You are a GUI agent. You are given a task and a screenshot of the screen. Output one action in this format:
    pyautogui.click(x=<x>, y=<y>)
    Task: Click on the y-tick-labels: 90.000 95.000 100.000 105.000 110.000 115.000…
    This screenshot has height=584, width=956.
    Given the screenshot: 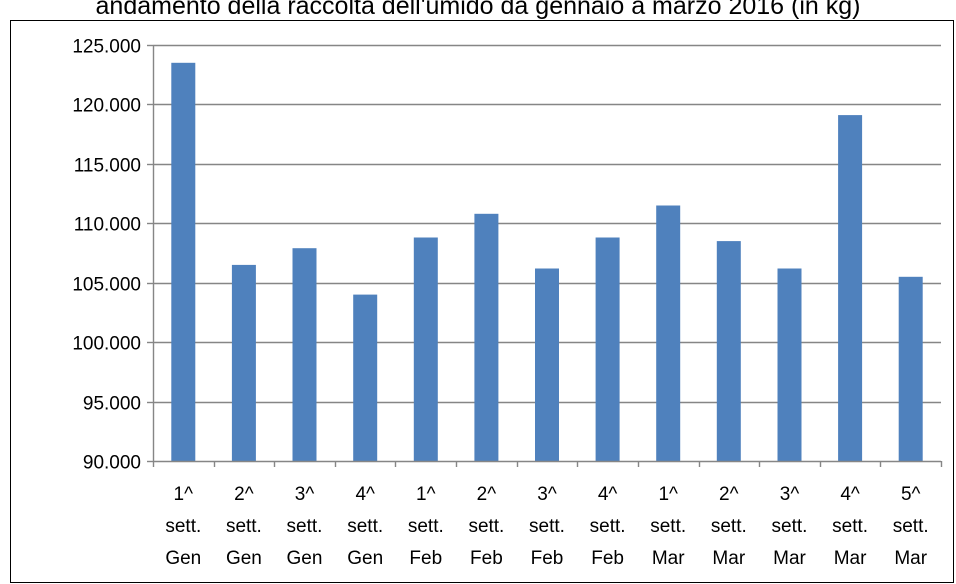 What is the action you would take?
    pyautogui.click(x=106, y=255)
    